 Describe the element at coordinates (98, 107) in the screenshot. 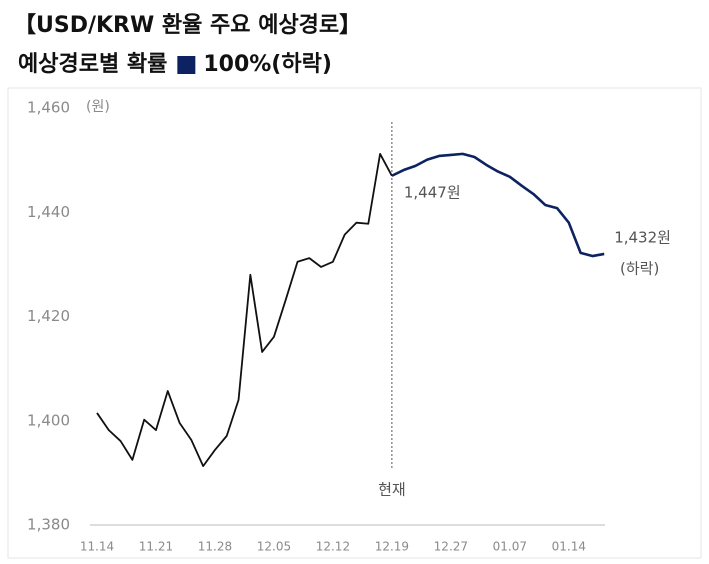

I see `y-unit: (원)` at that location.